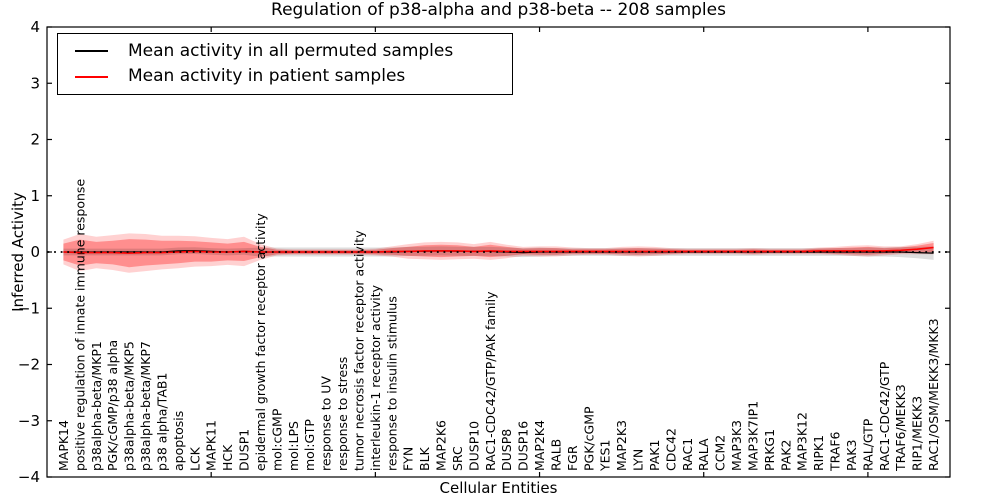 The height and width of the screenshot is (500, 1000). Describe the element at coordinates (457, 458) in the screenshot. I see `x-tick-label: SRC` at that location.